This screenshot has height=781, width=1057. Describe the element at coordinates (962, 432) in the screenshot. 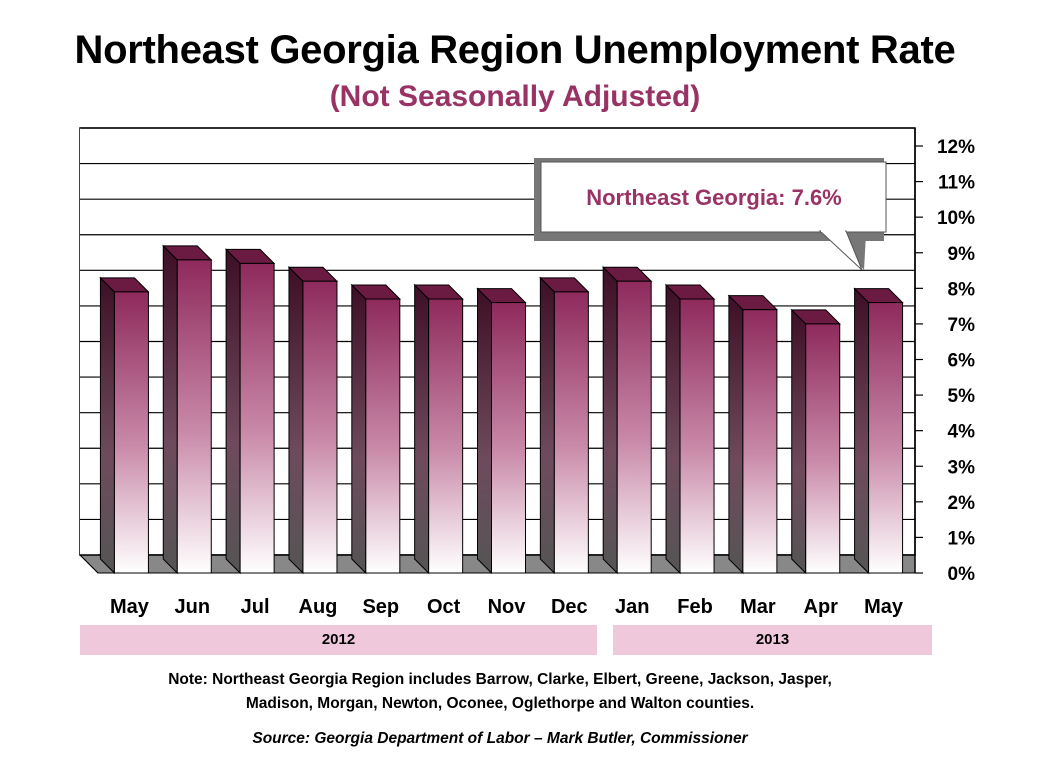

I see `y-tick-label: 4%` at that location.